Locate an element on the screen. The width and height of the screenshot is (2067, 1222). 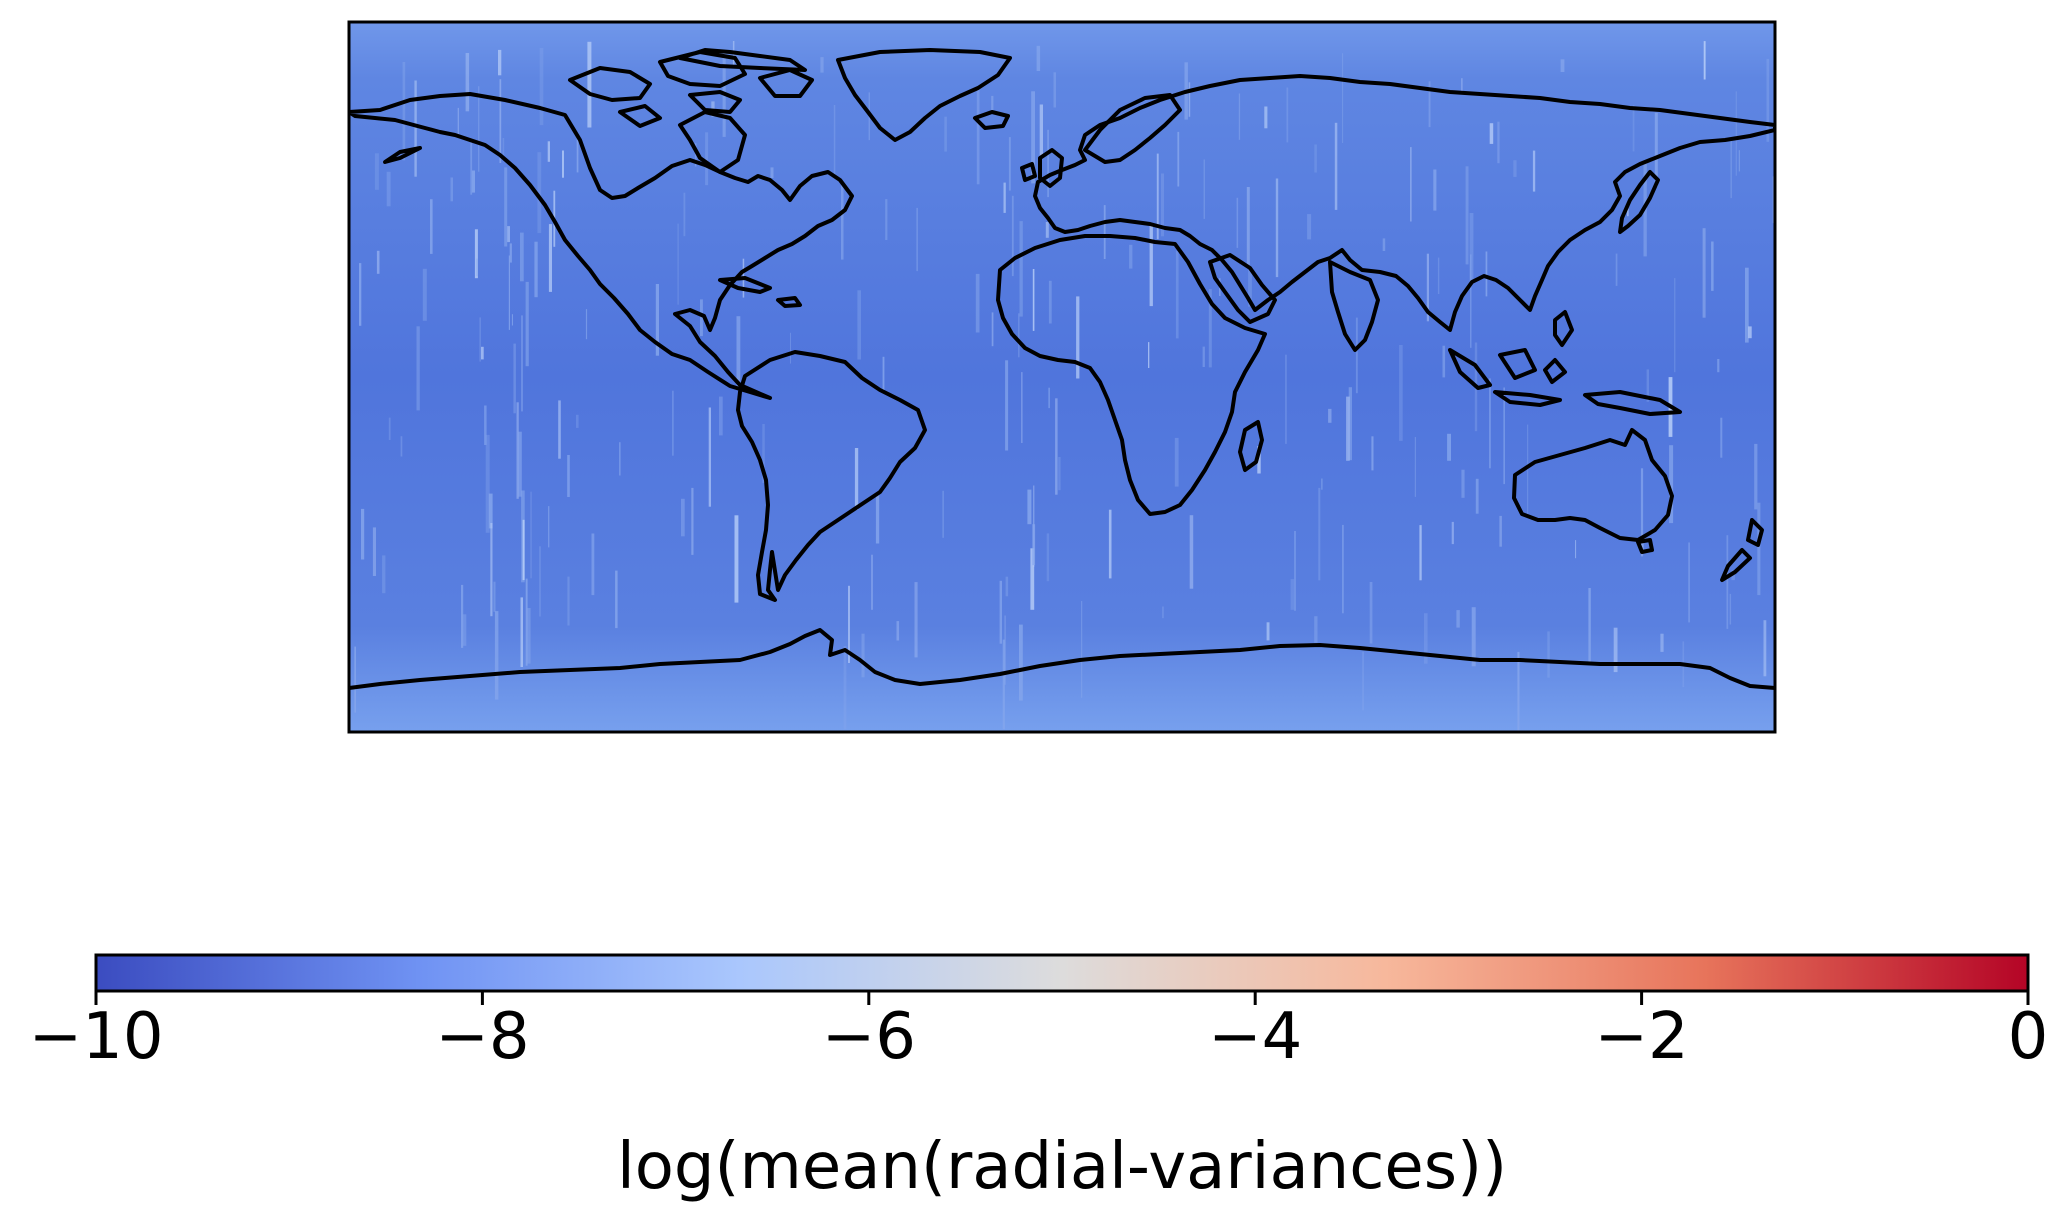
coast-tasmania is located at coordinates (1645, 546).